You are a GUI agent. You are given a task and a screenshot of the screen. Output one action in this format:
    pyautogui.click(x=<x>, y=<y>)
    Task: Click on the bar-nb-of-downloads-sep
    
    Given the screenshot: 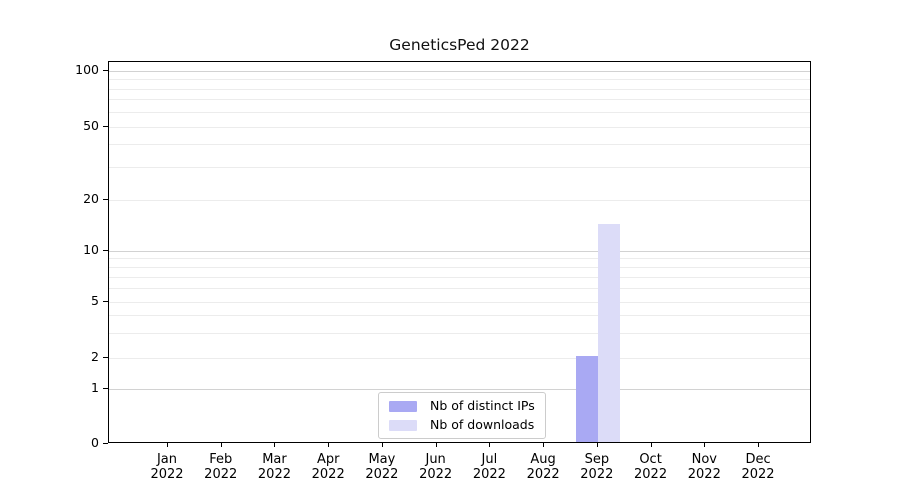 What is the action you would take?
    pyautogui.click(x=608, y=333)
    